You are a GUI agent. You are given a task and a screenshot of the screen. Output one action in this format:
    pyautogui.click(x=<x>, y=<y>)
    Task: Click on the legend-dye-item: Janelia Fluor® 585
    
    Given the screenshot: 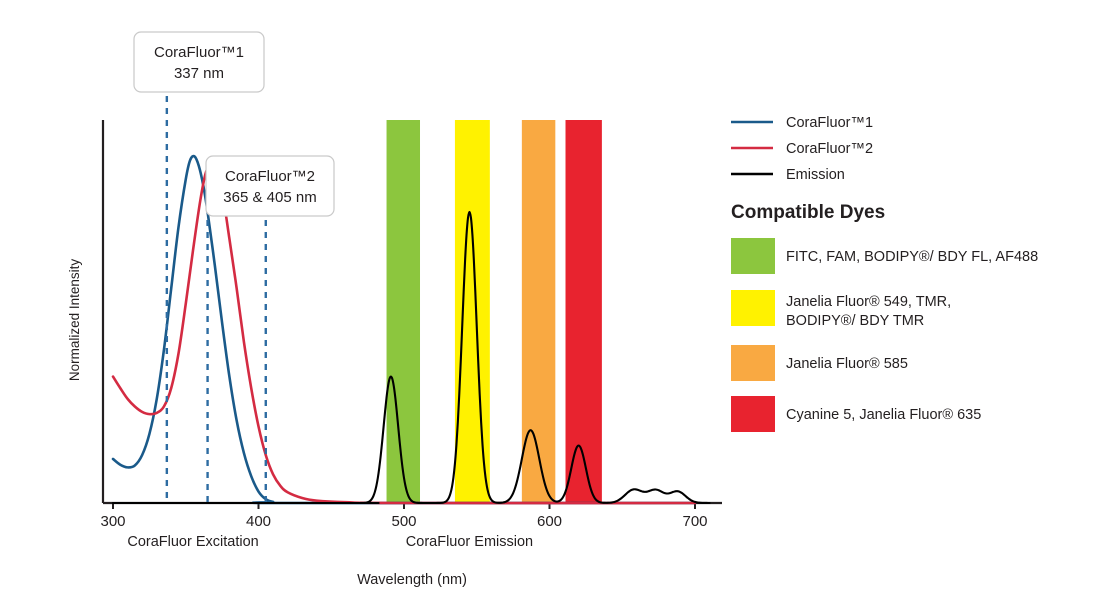 What is the action you would take?
    pyautogui.click(x=819, y=363)
    